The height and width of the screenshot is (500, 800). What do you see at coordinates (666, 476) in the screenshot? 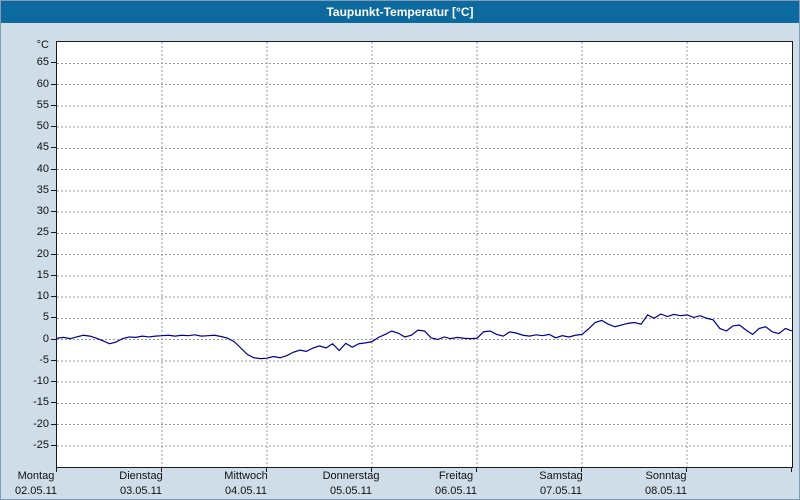
I see `x-day-label: Sonntag` at bounding box center [666, 476].